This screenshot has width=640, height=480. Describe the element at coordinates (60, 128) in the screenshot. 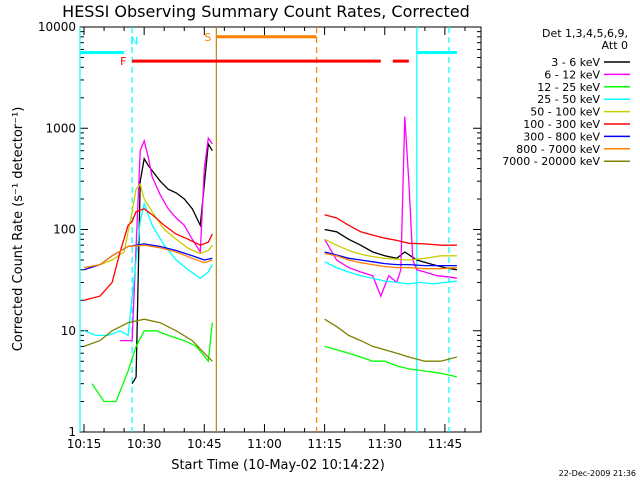

I see `y-tick-label: 1000` at that location.